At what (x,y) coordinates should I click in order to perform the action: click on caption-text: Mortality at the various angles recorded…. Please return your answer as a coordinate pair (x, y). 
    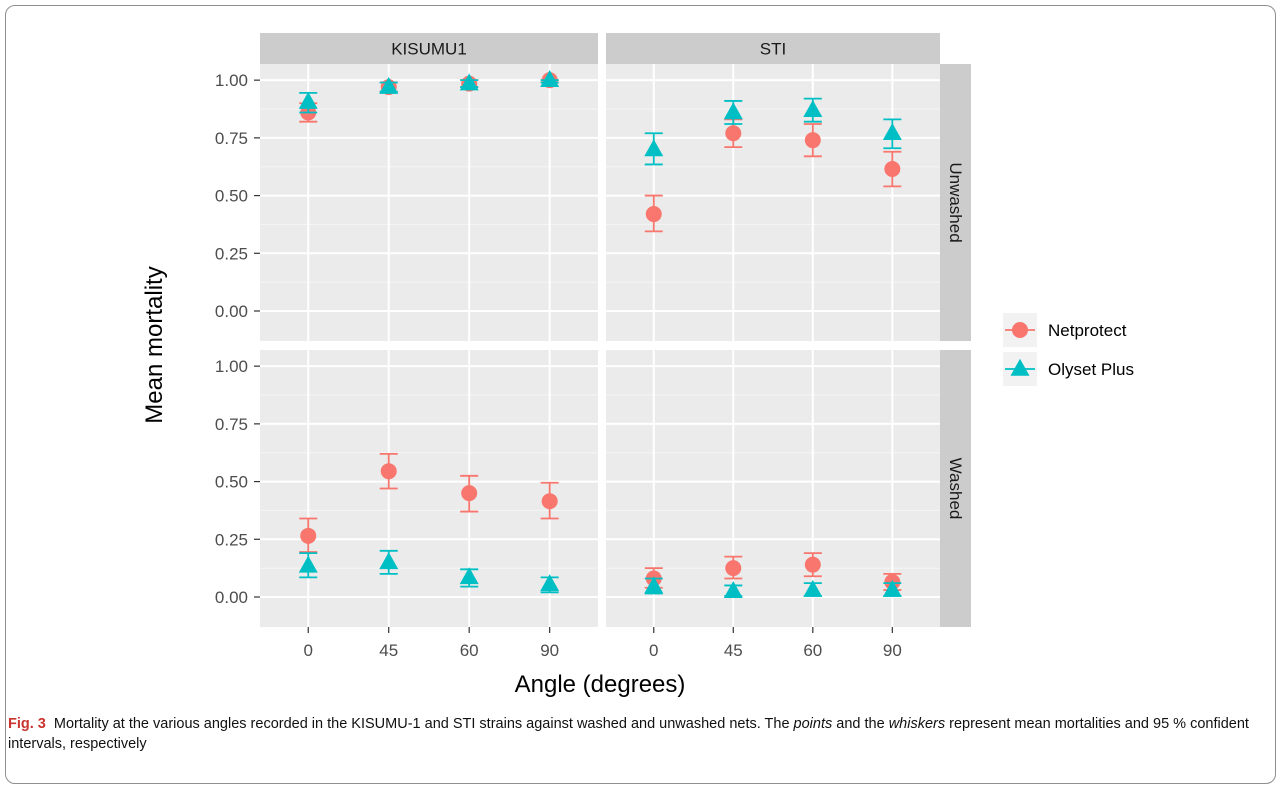
    Looking at the image, I should click on (423, 724).